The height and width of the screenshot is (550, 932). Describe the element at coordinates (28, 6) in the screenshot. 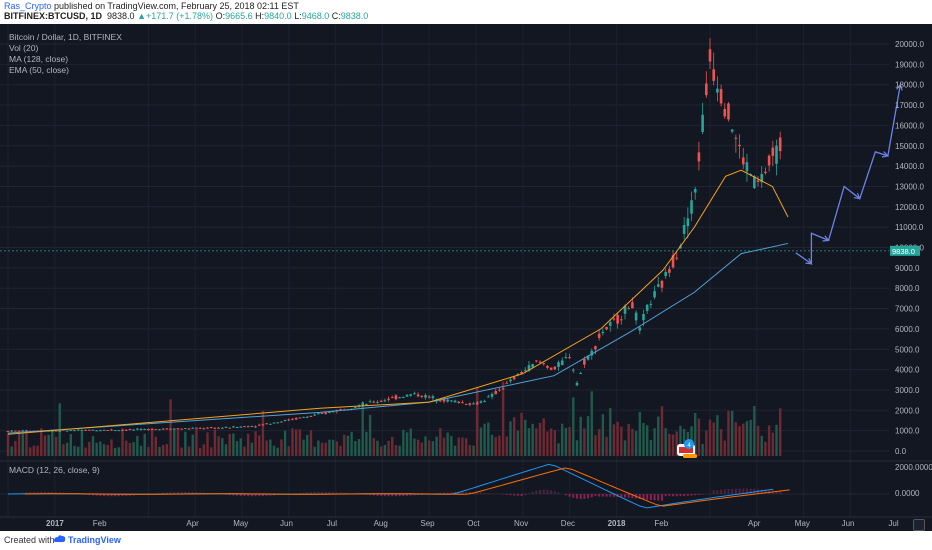

I see `author-link: Ras_Crypto` at that location.